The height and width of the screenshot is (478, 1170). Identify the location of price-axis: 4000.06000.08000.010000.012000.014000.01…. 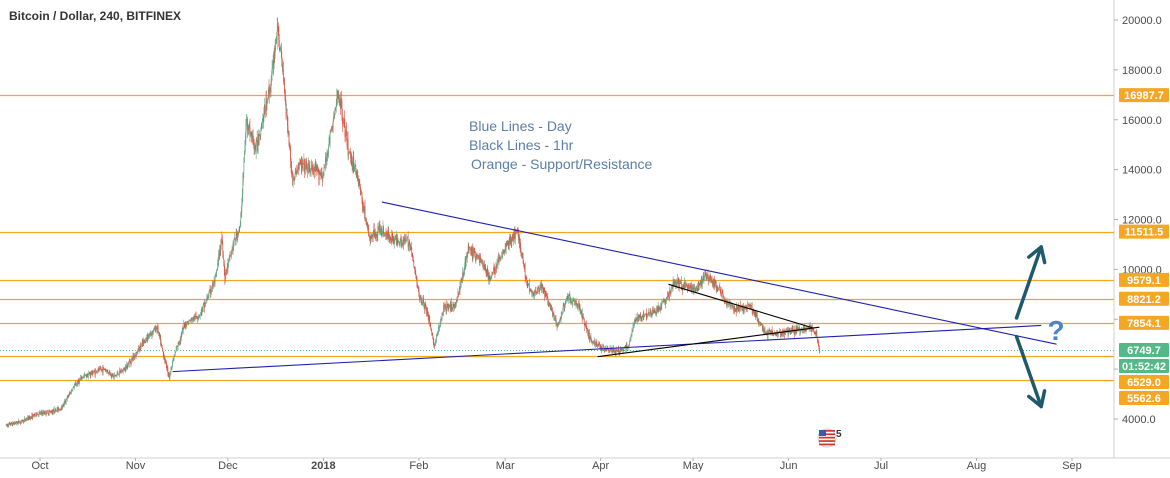
(1141, 220).